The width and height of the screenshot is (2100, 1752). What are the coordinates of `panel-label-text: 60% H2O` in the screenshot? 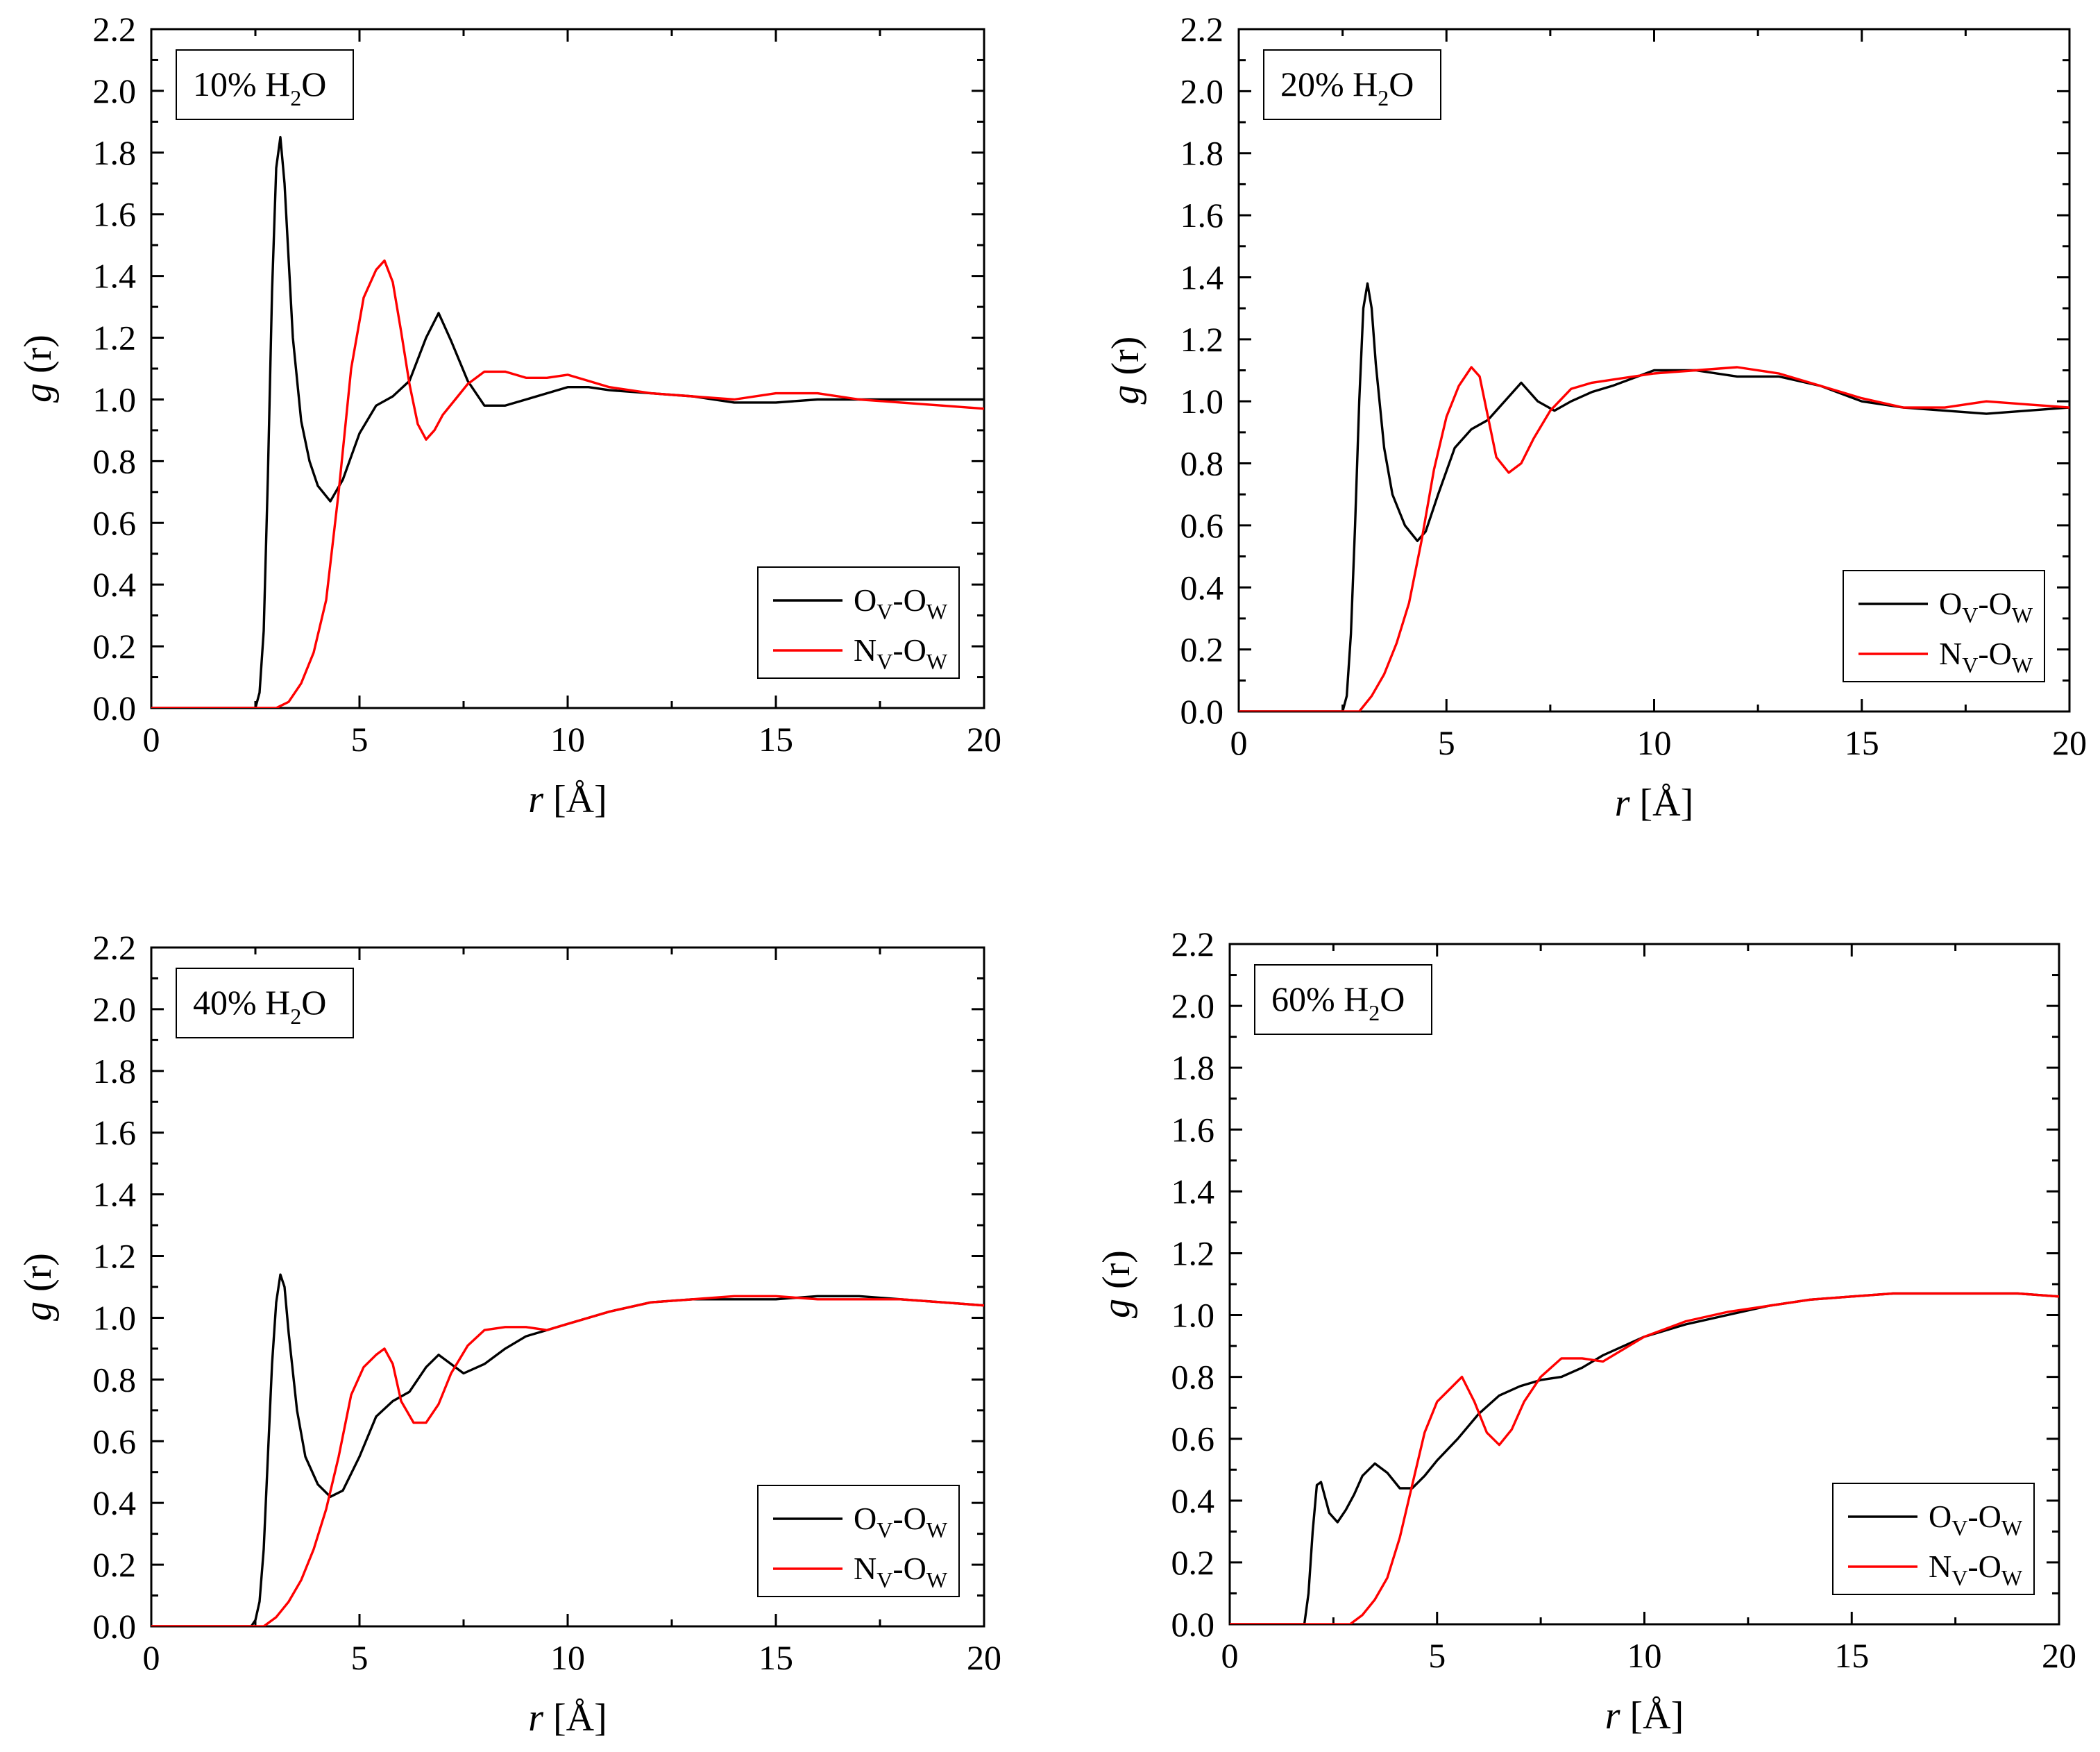 It's located at (1338, 1002).